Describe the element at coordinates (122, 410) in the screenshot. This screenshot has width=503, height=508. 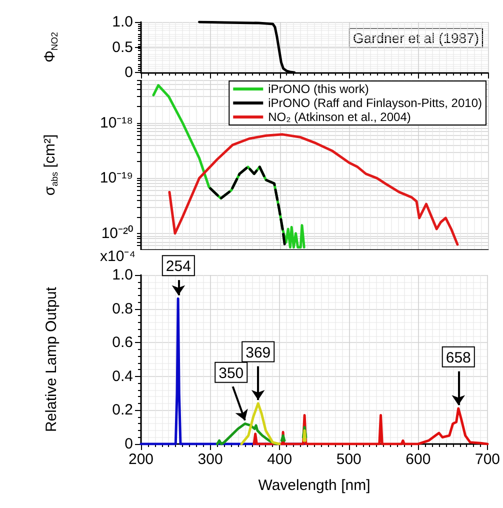
I see `y-tick-label: 0.2` at that location.